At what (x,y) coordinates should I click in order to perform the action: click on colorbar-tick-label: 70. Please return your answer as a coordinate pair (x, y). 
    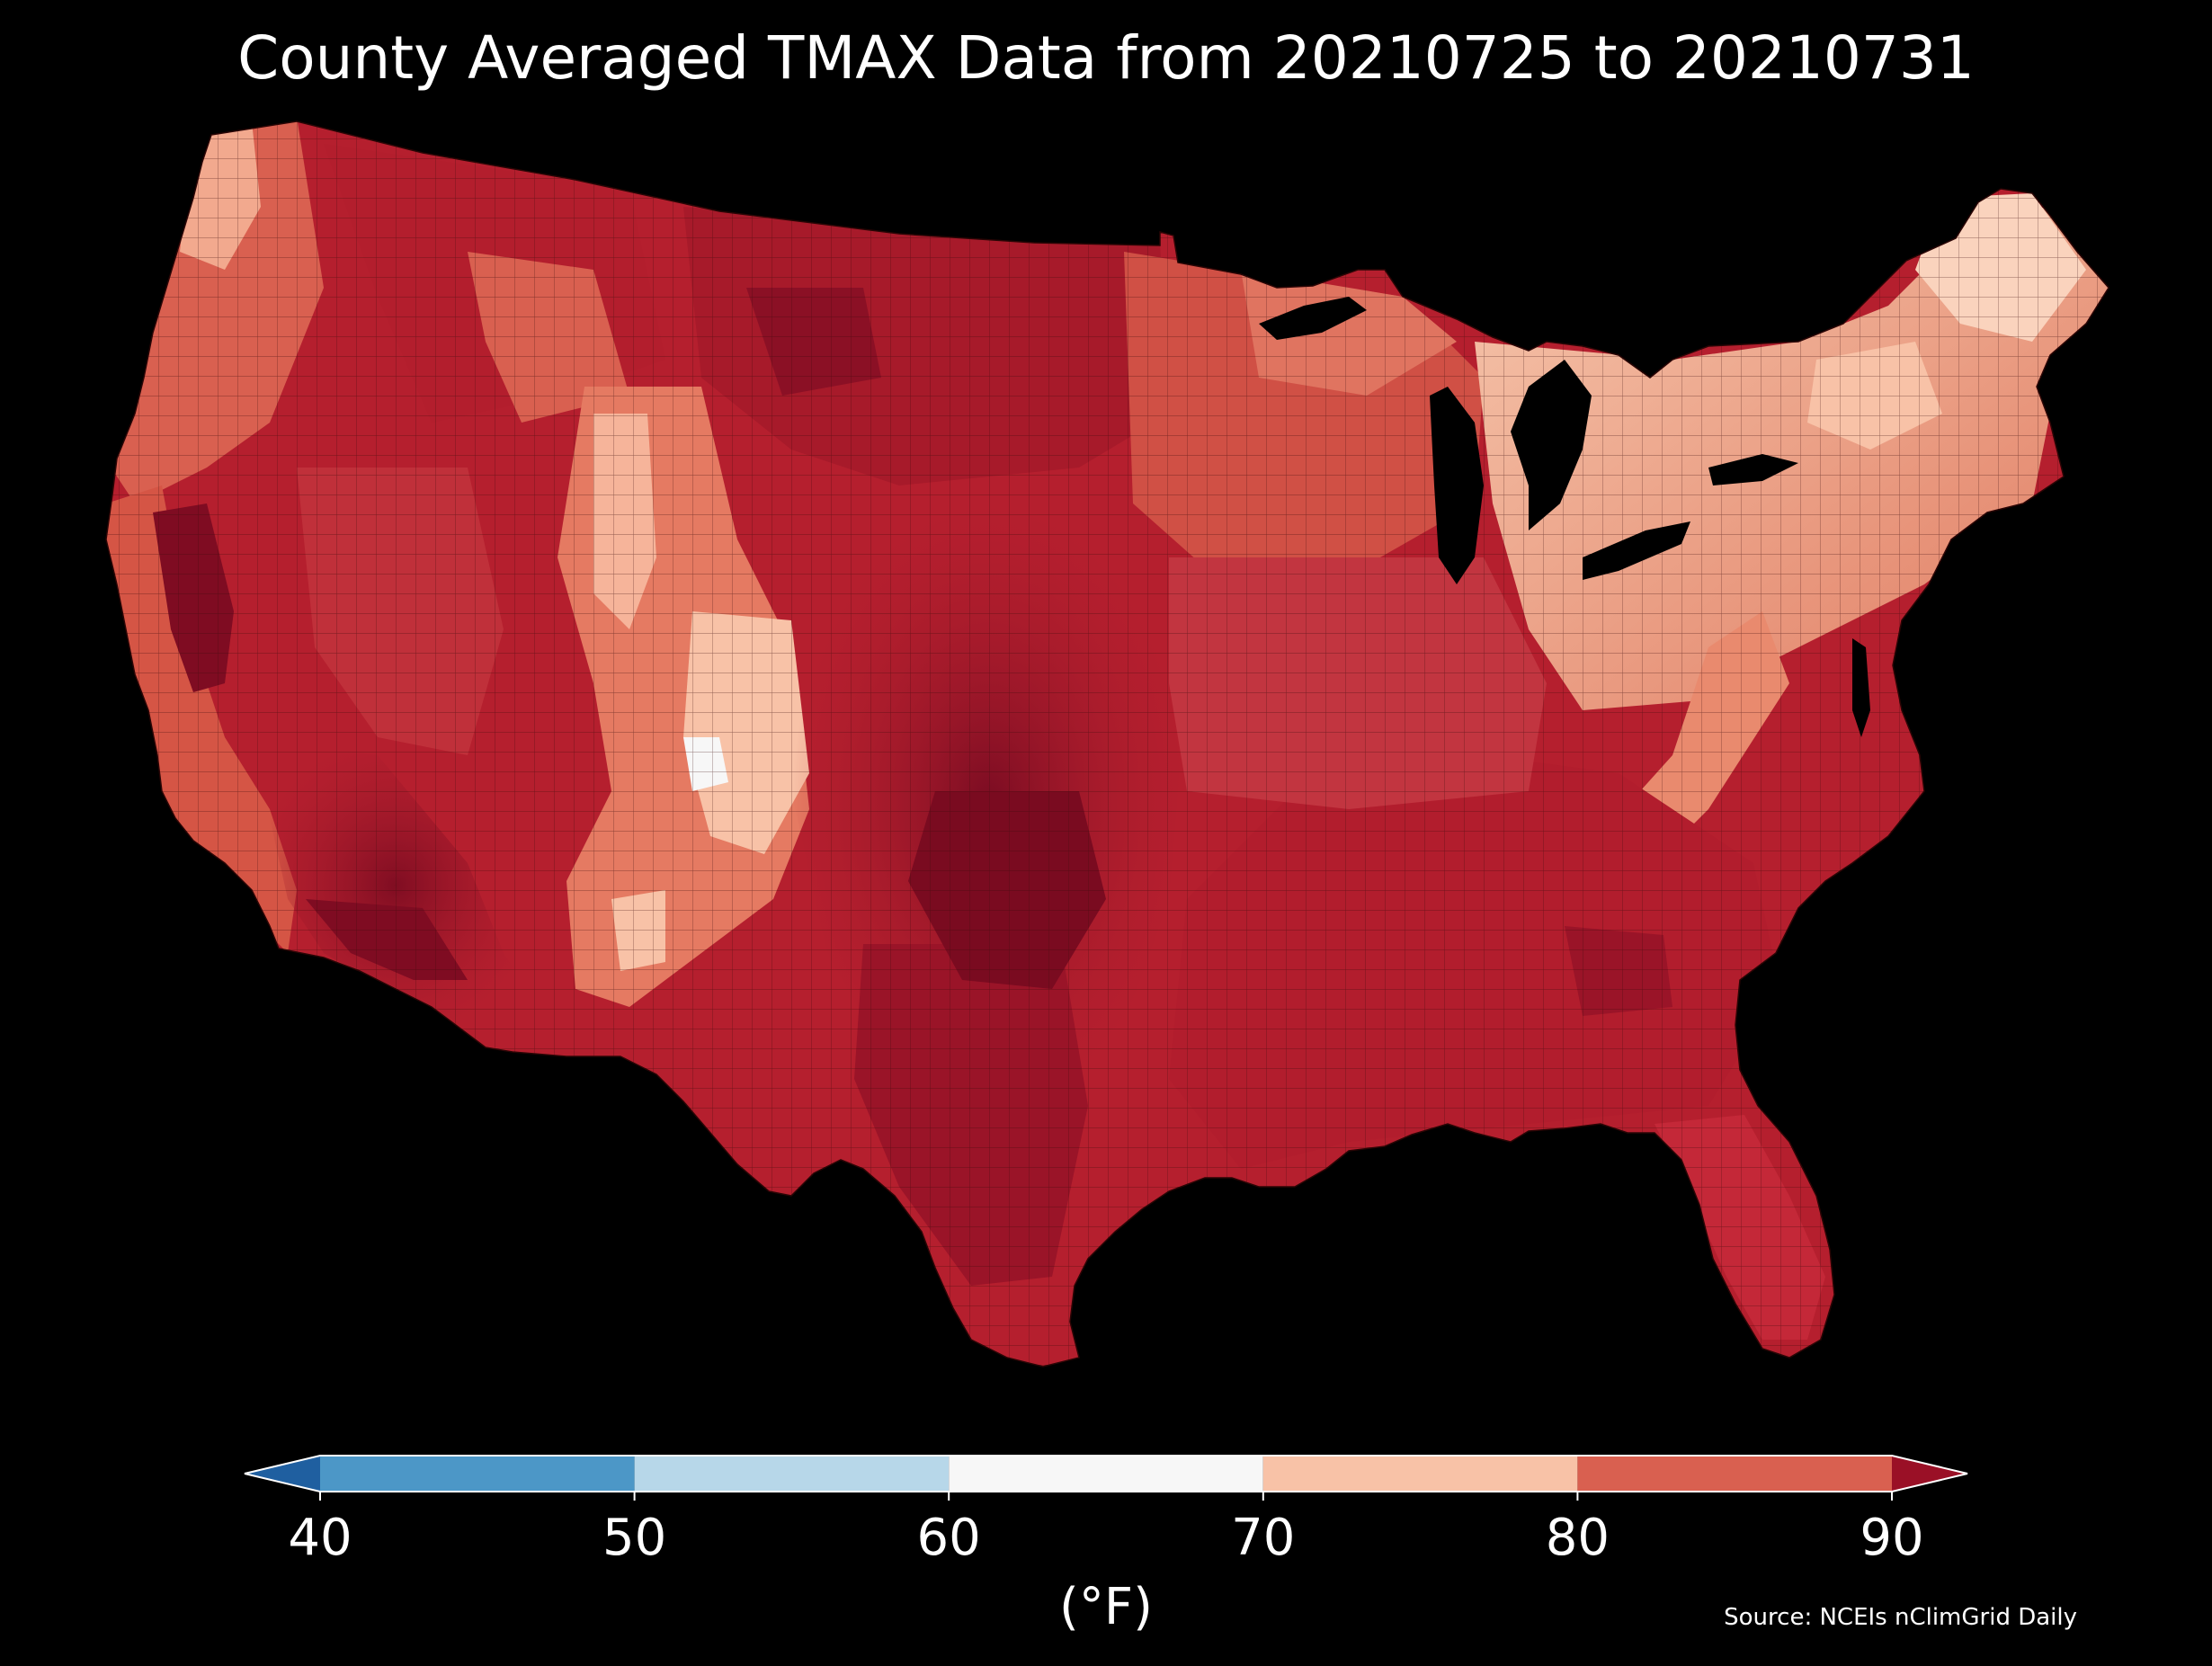
    Looking at the image, I should click on (1263, 1538).